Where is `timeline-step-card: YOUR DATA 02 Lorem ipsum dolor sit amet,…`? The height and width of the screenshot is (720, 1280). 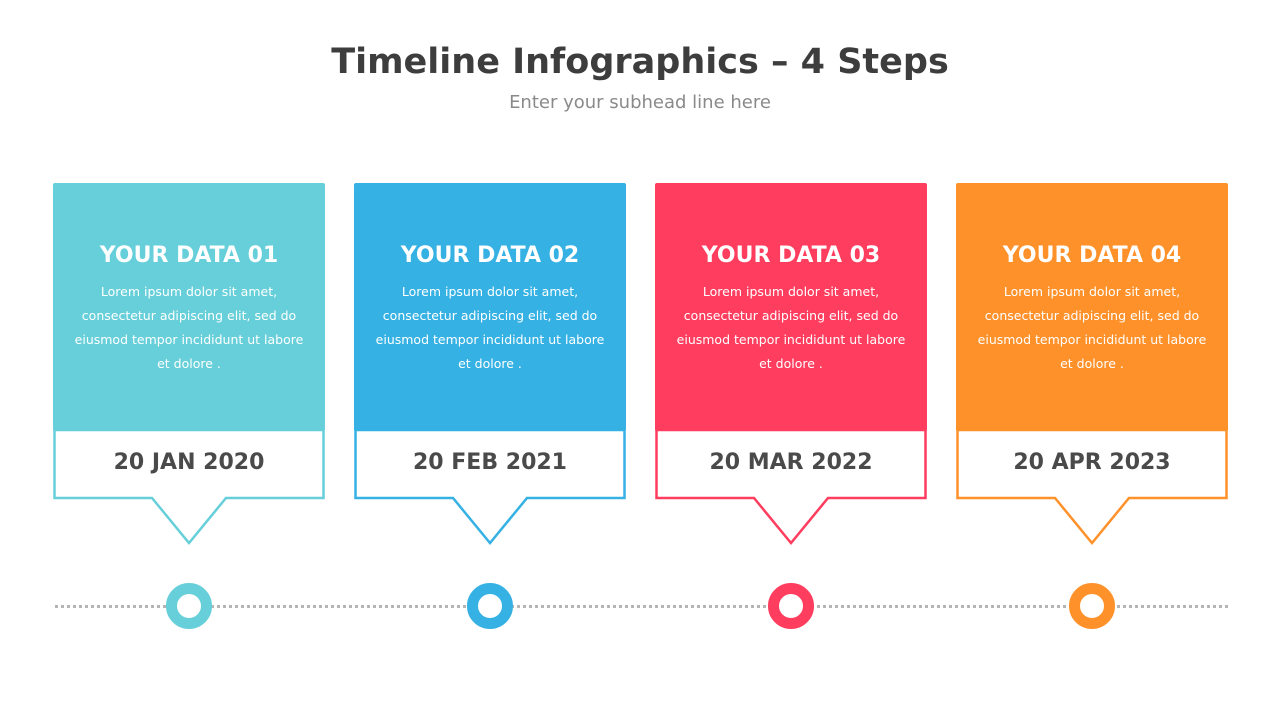 timeline-step-card: YOUR DATA 02 Lorem ipsum dolor sit amet,… is located at coordinates (490, 365).